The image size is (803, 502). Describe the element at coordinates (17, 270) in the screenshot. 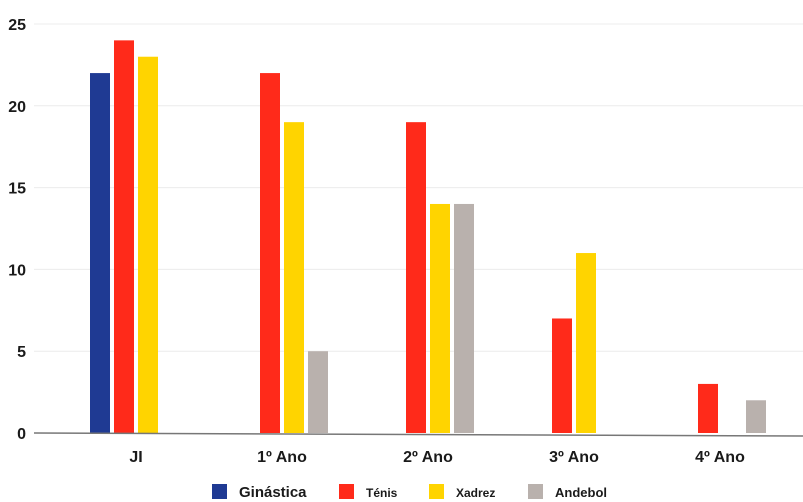

I see `y-tick-label: 10` at that location.